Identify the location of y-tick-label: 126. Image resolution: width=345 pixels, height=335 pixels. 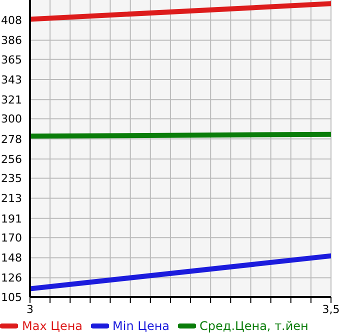
(11, 278).